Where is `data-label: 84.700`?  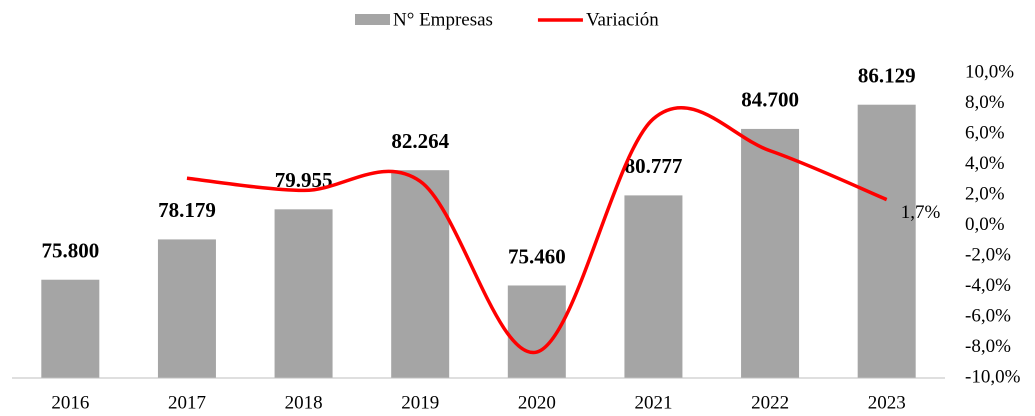
data-label: 84.700 is located at coordinates (770, 100).